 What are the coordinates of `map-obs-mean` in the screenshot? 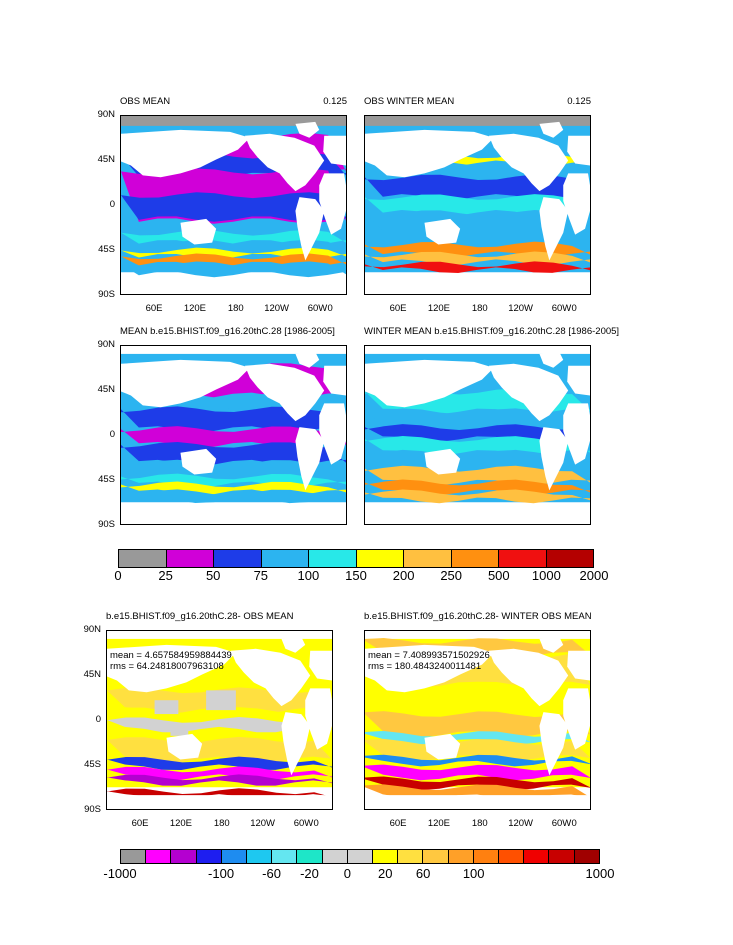 It's located at (233, 205).